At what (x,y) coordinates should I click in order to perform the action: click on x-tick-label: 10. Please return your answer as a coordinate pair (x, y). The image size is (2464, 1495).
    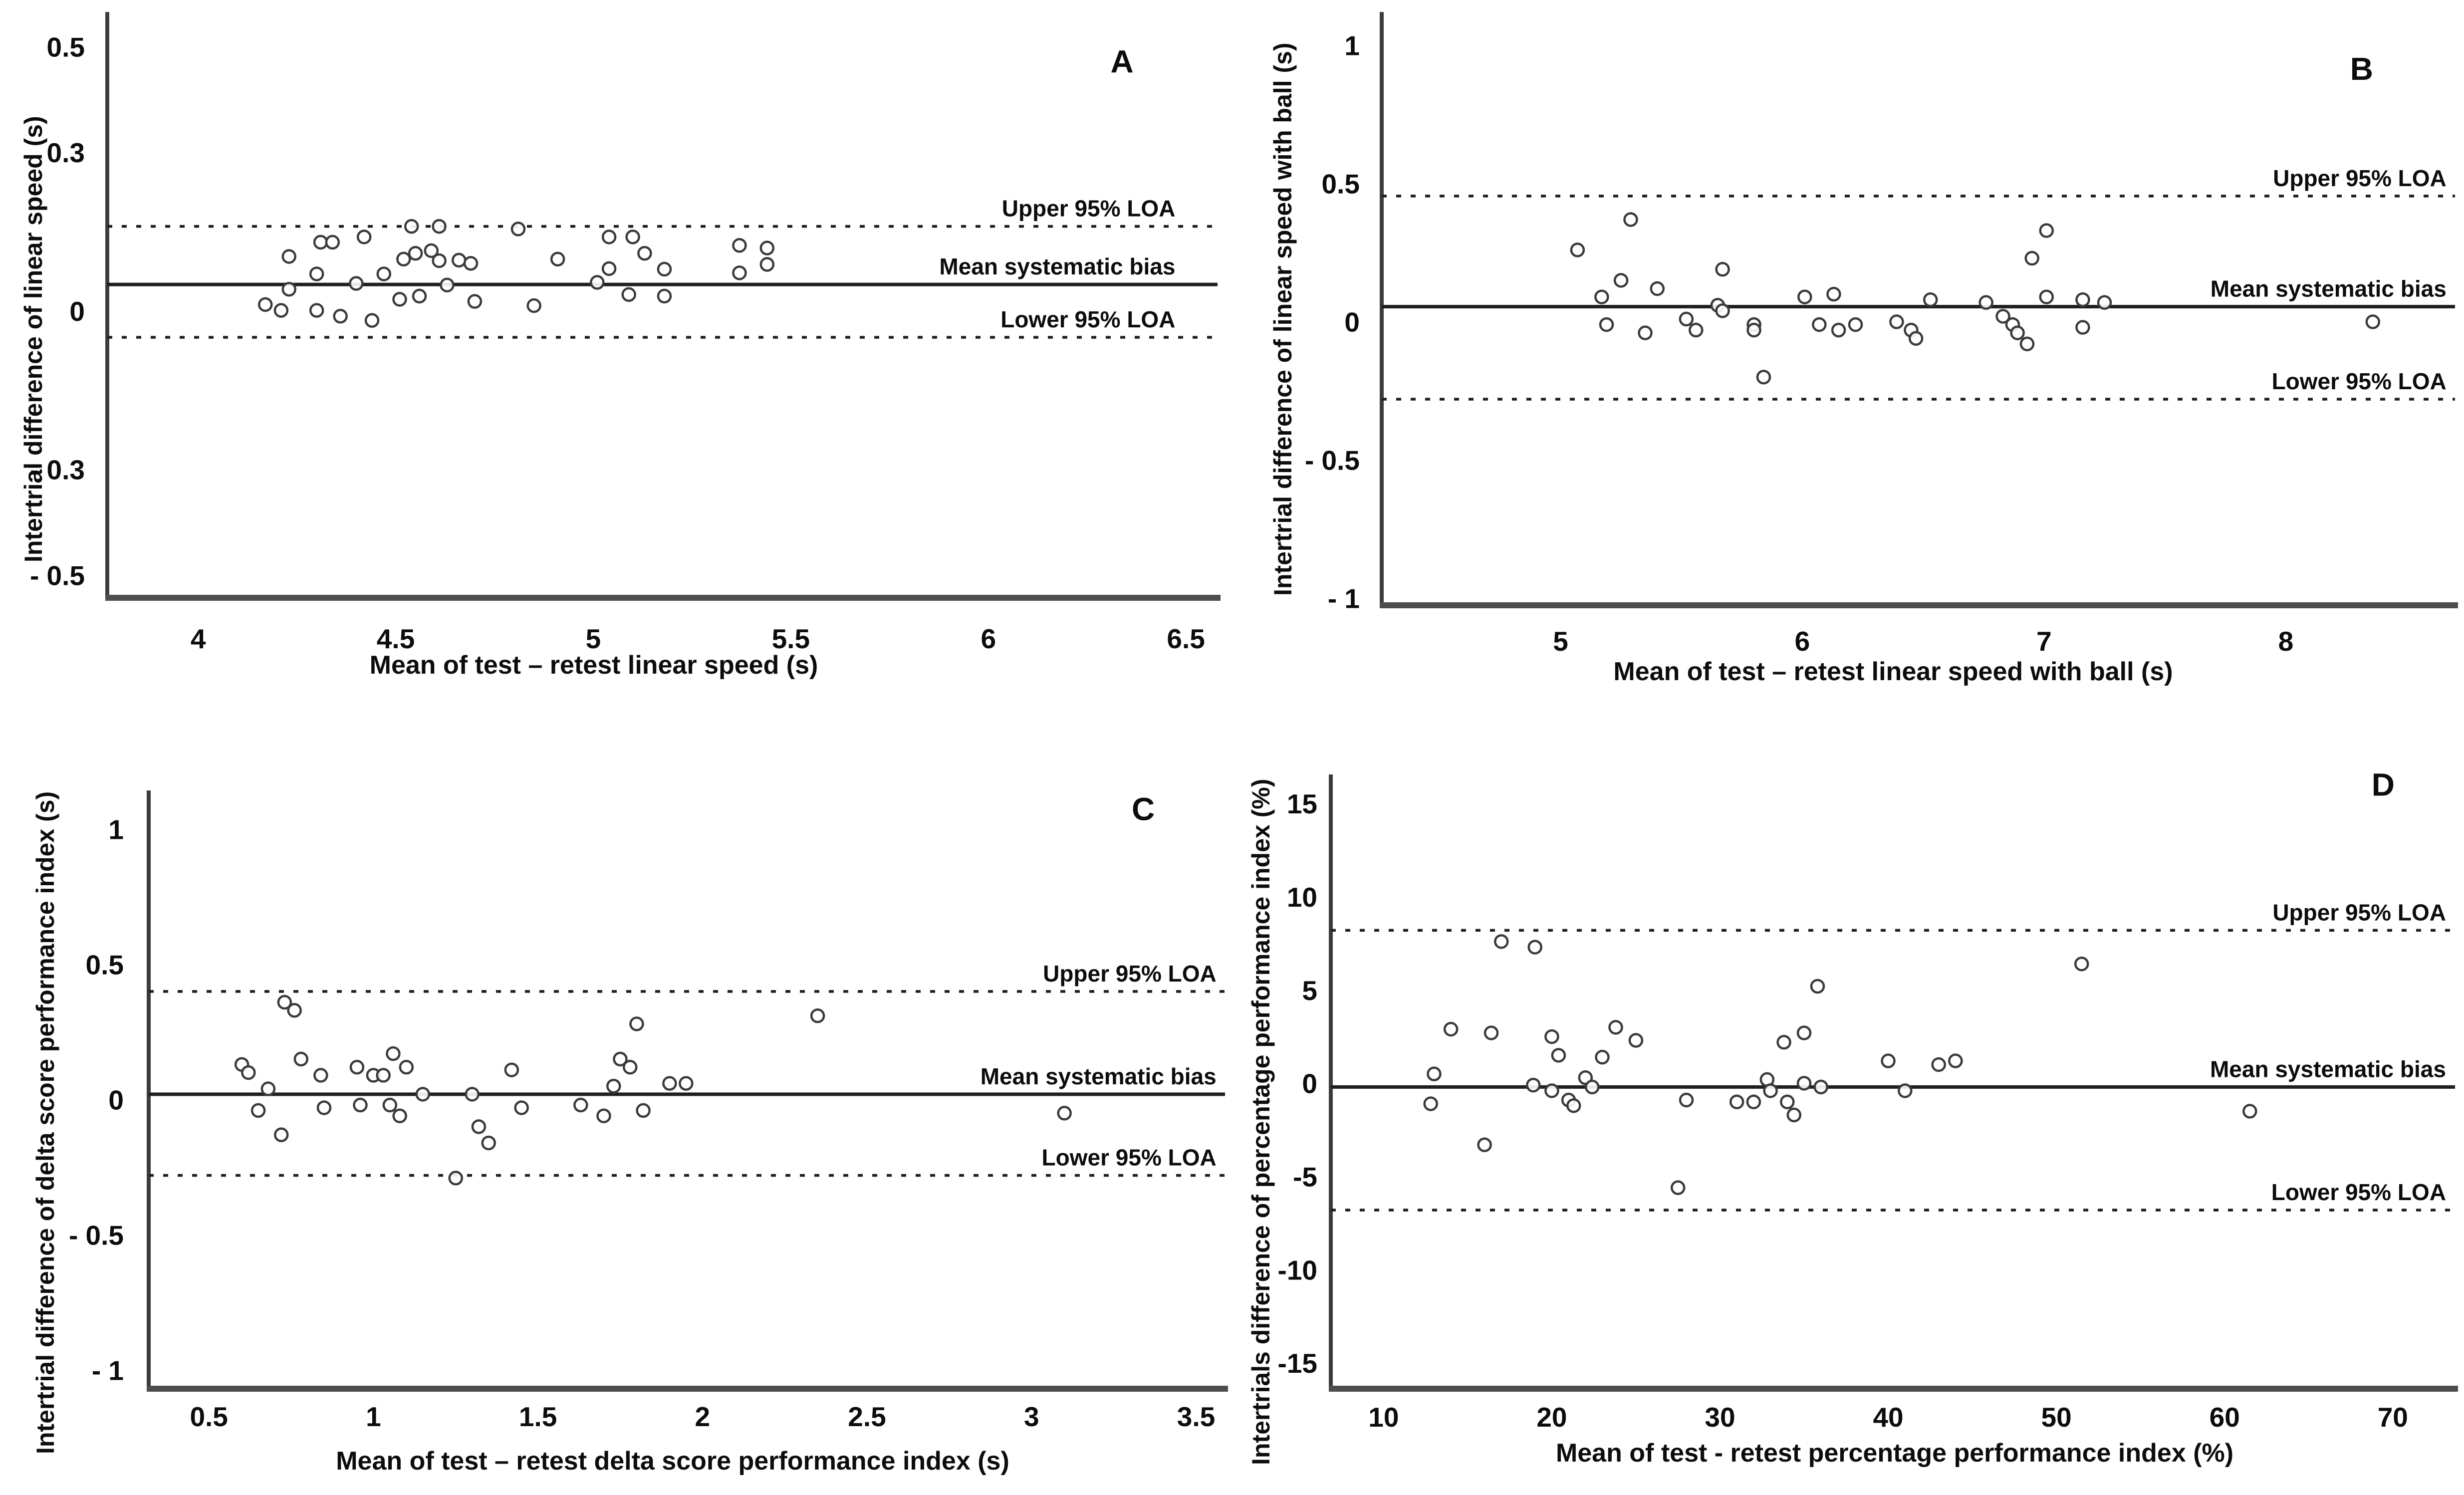
    Looking at the image, I should click on (1383, 1417).